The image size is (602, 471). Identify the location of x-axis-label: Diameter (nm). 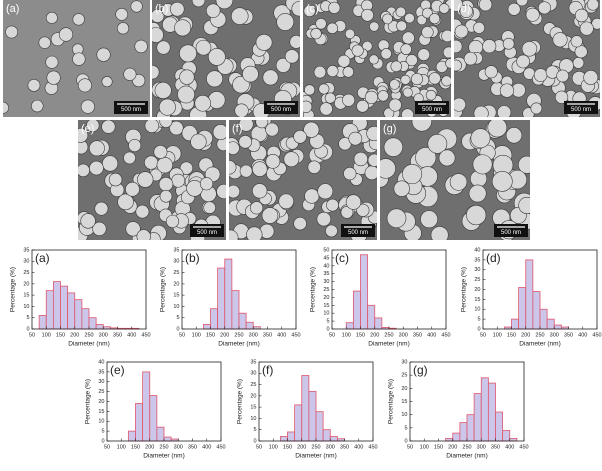
(316, 456).